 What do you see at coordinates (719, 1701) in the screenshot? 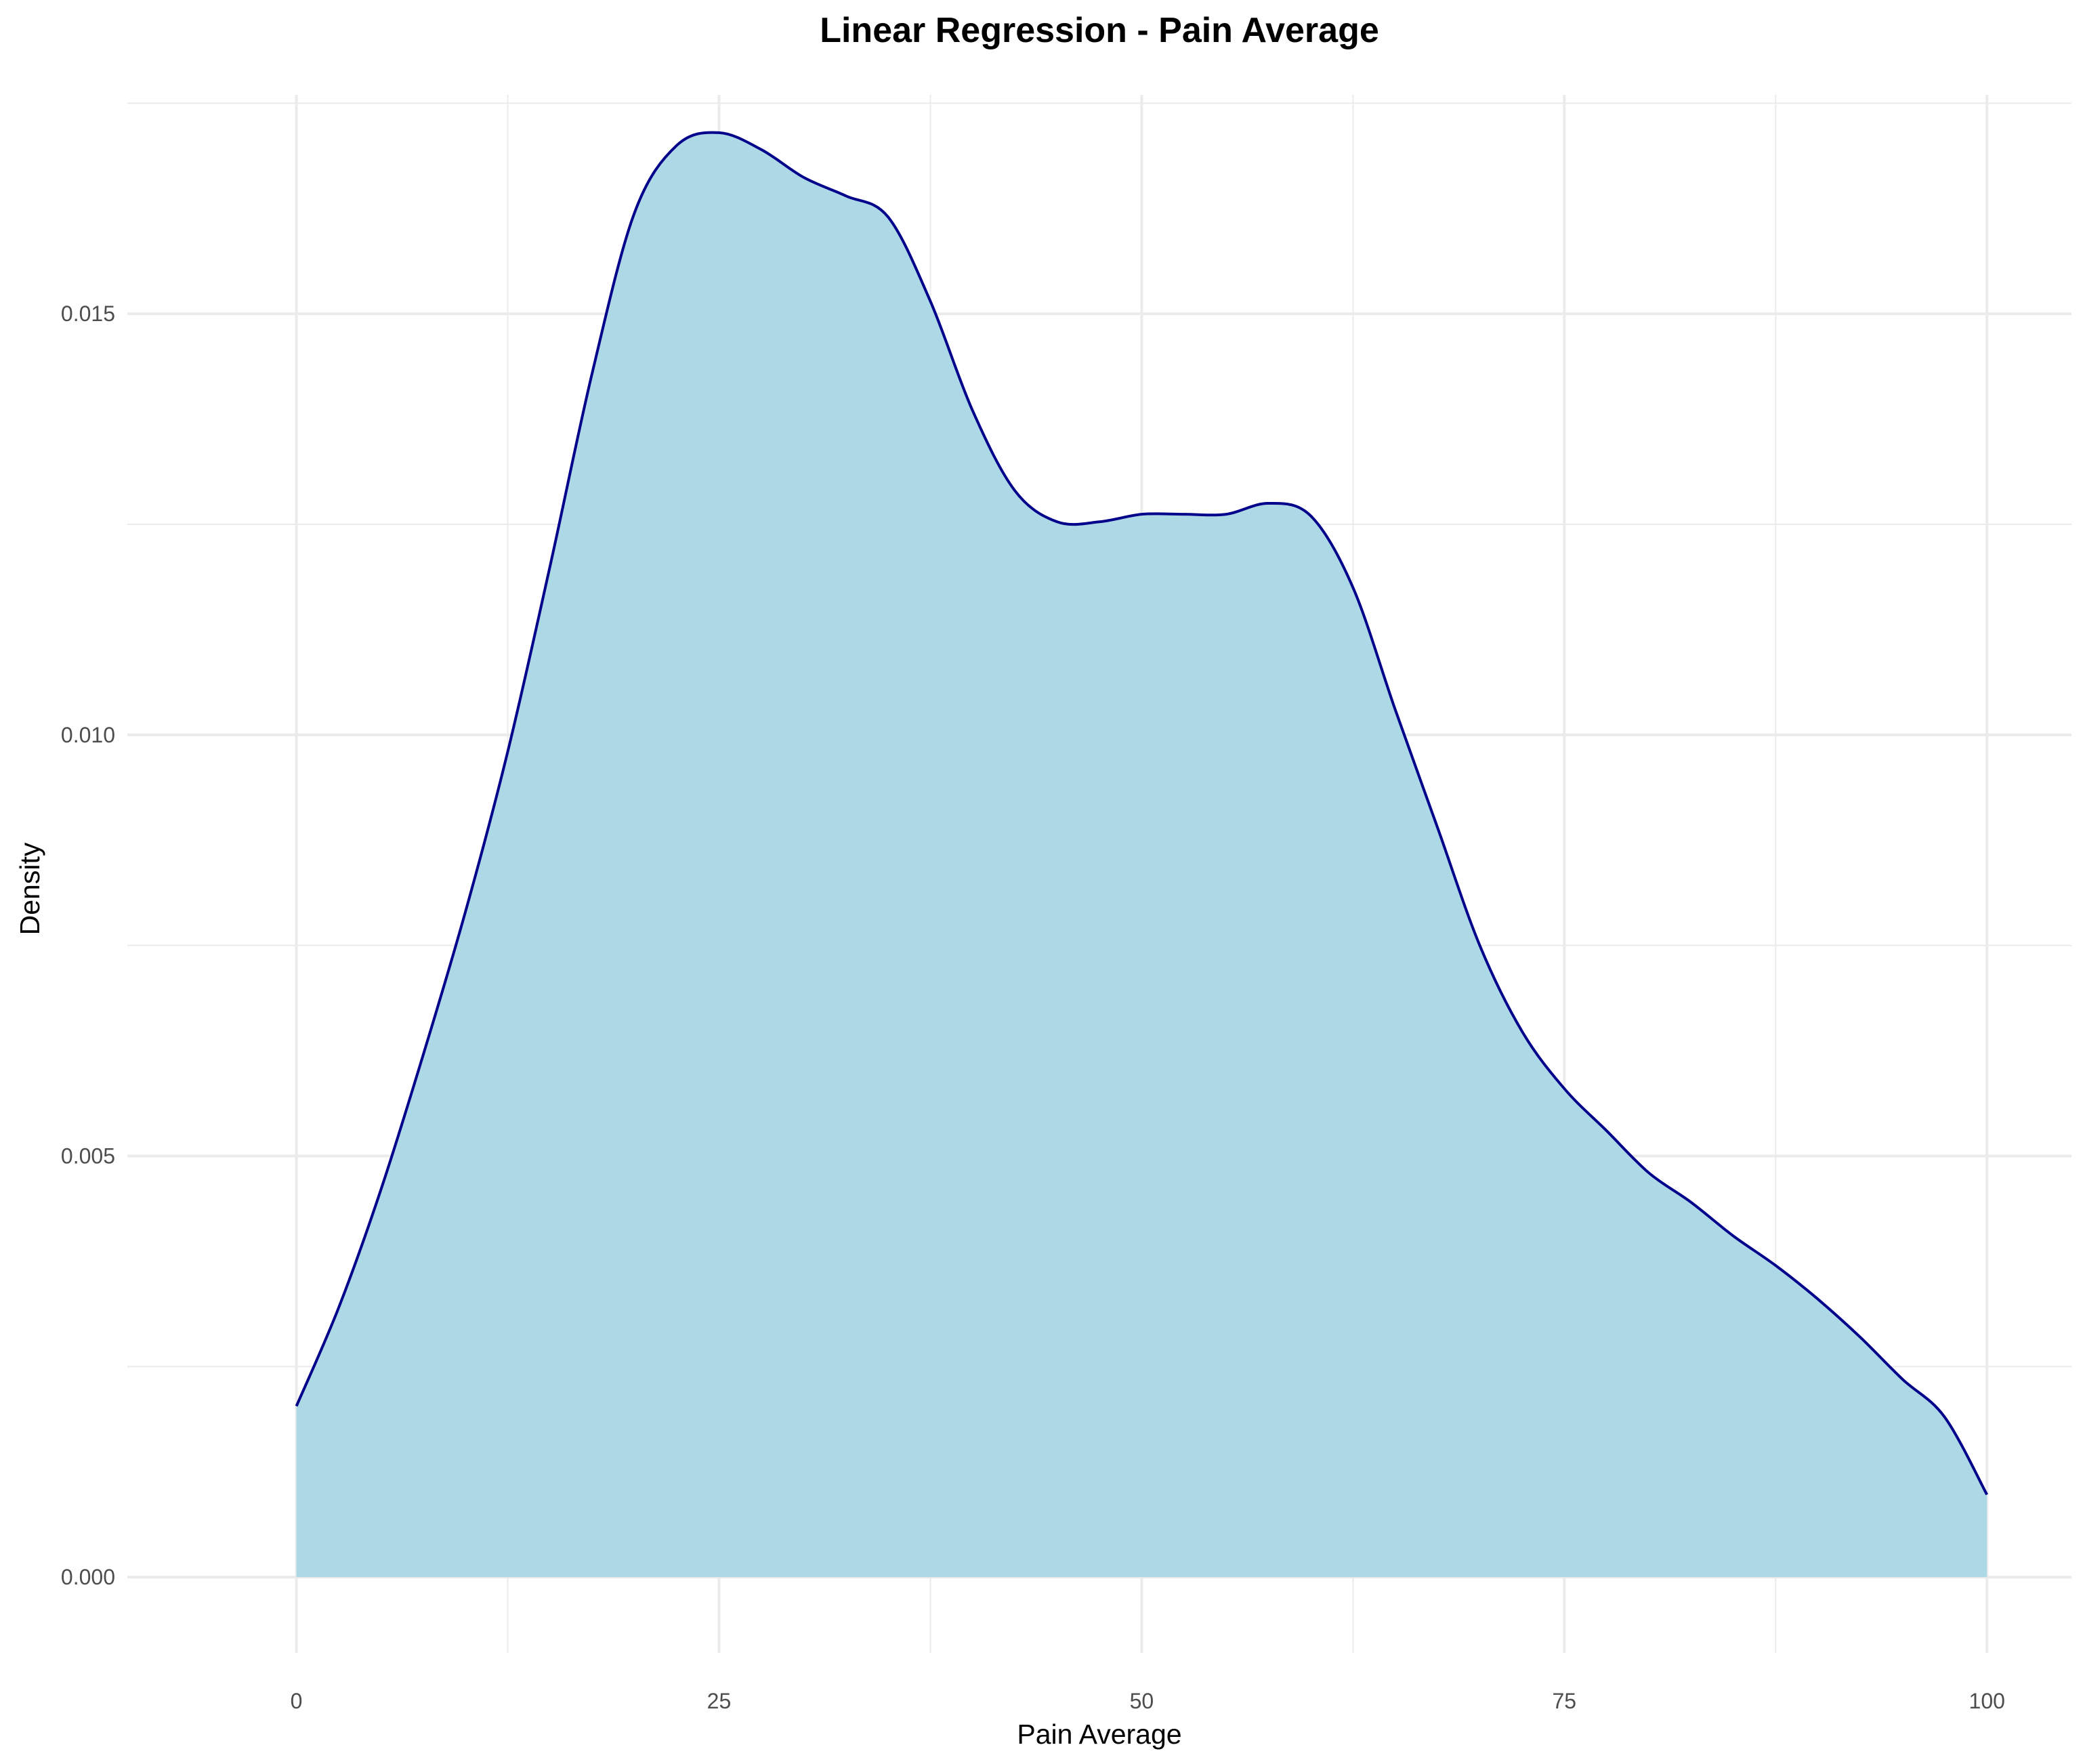
I see `x-tick-label: 25` at bounding box center [719, 1701].